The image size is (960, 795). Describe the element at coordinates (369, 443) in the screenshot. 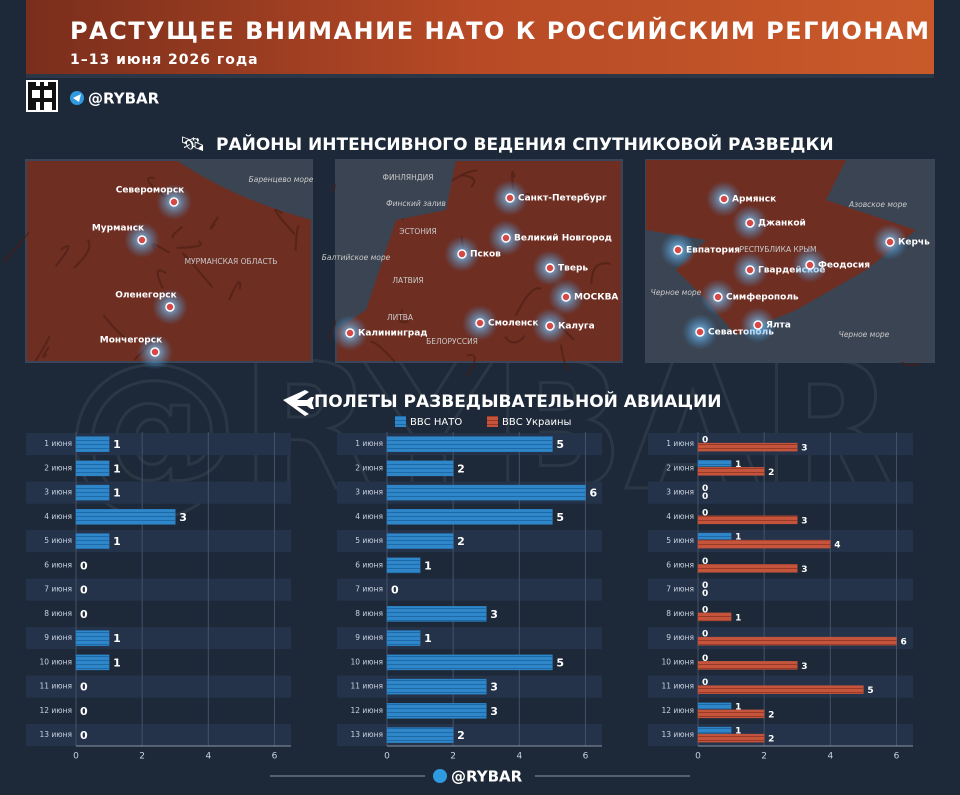

I see `y-tick-label: 1 июня` at that location.